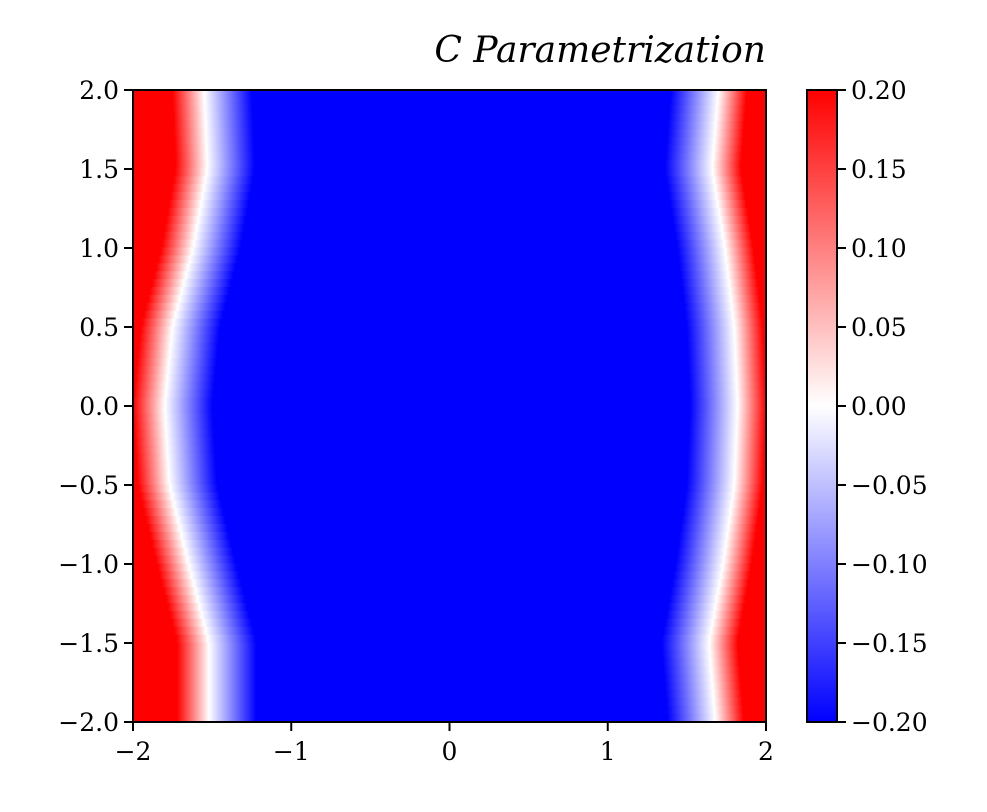  I want to click on colorbar-tick-label: −0.20, so click(889, 722).